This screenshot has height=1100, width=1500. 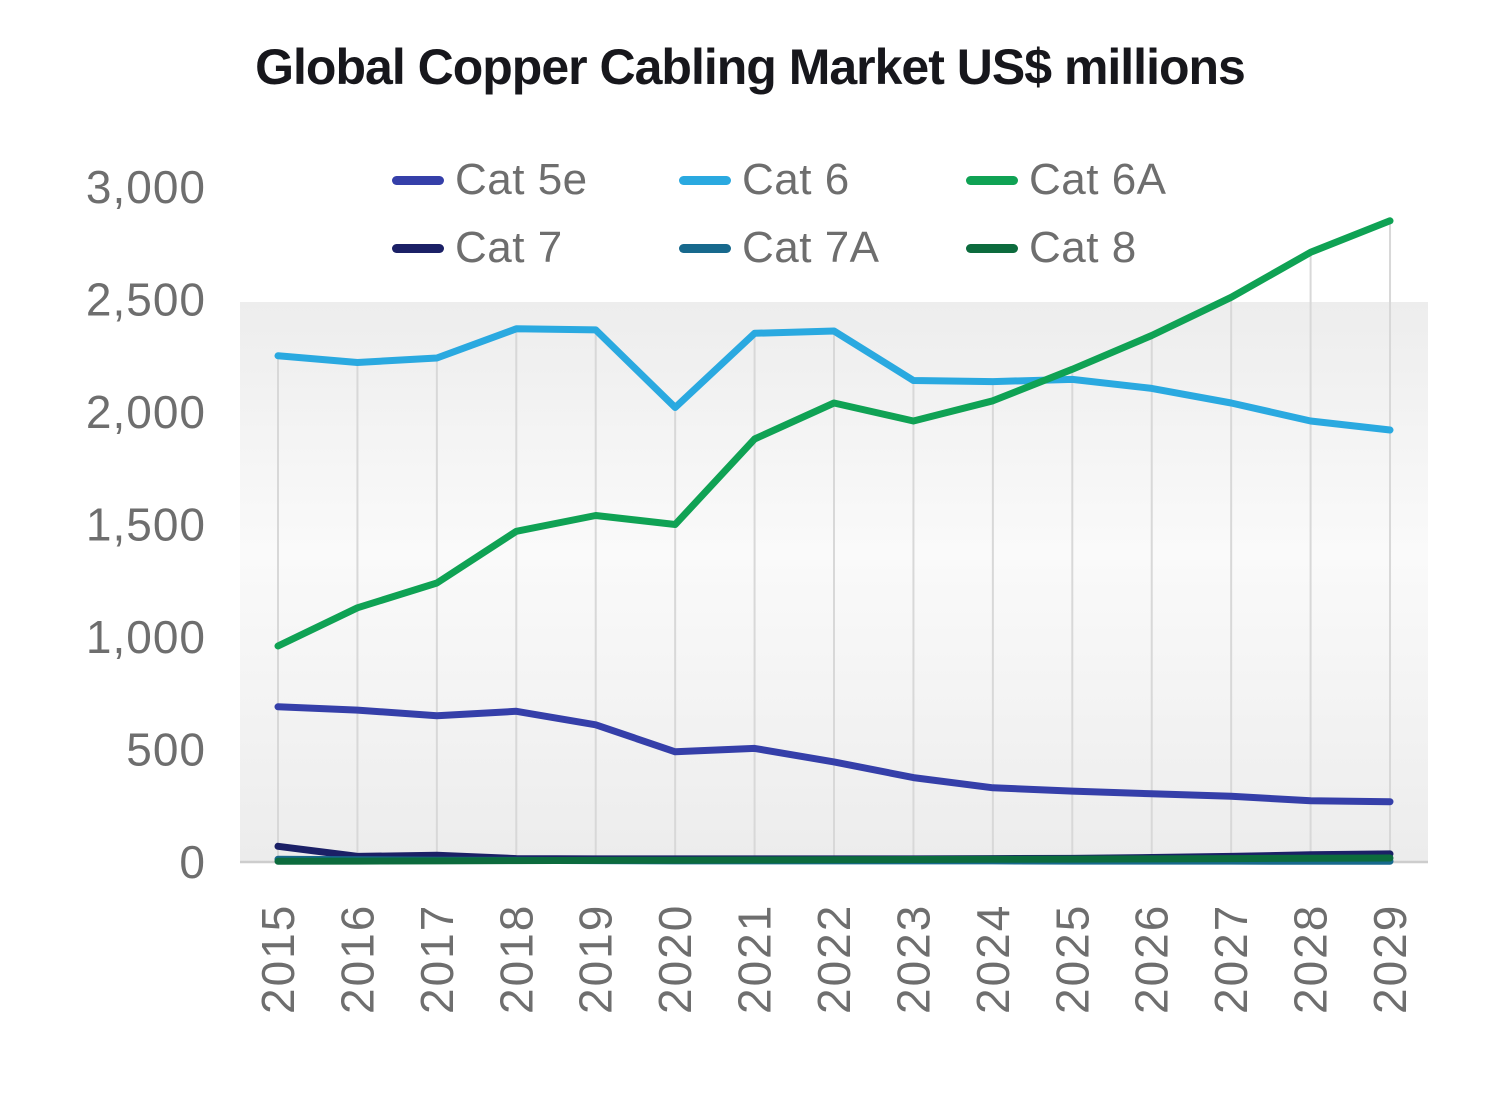 I want to click on x-tick-label-2022: 2022, so click(x=834, y=959).